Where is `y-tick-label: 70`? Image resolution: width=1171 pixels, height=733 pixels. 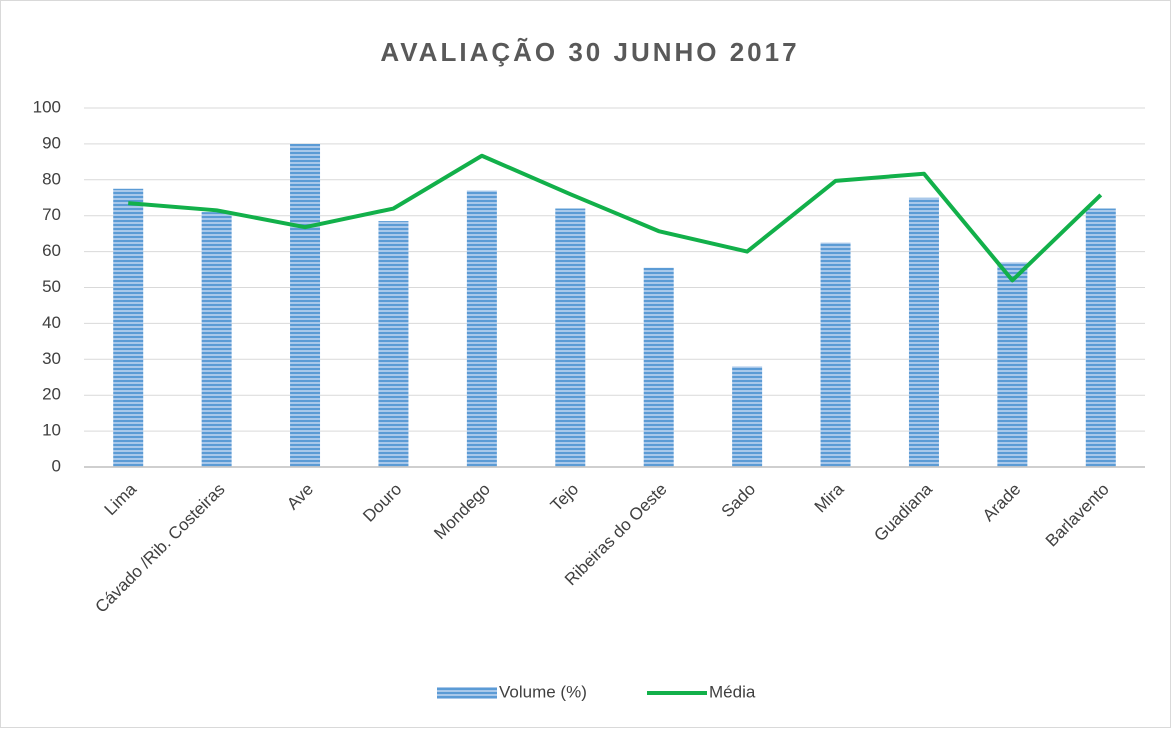
y-tick-label: 70 is located at coordinates (51, 214).